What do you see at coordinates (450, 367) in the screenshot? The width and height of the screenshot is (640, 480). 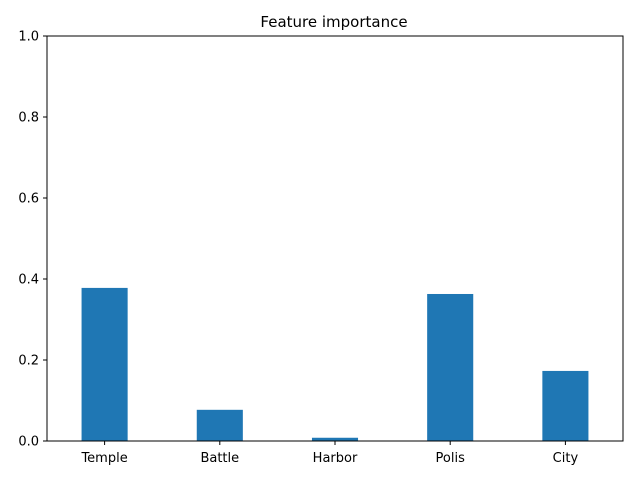 I see `bar-polis` at bounding box center [450, 367].